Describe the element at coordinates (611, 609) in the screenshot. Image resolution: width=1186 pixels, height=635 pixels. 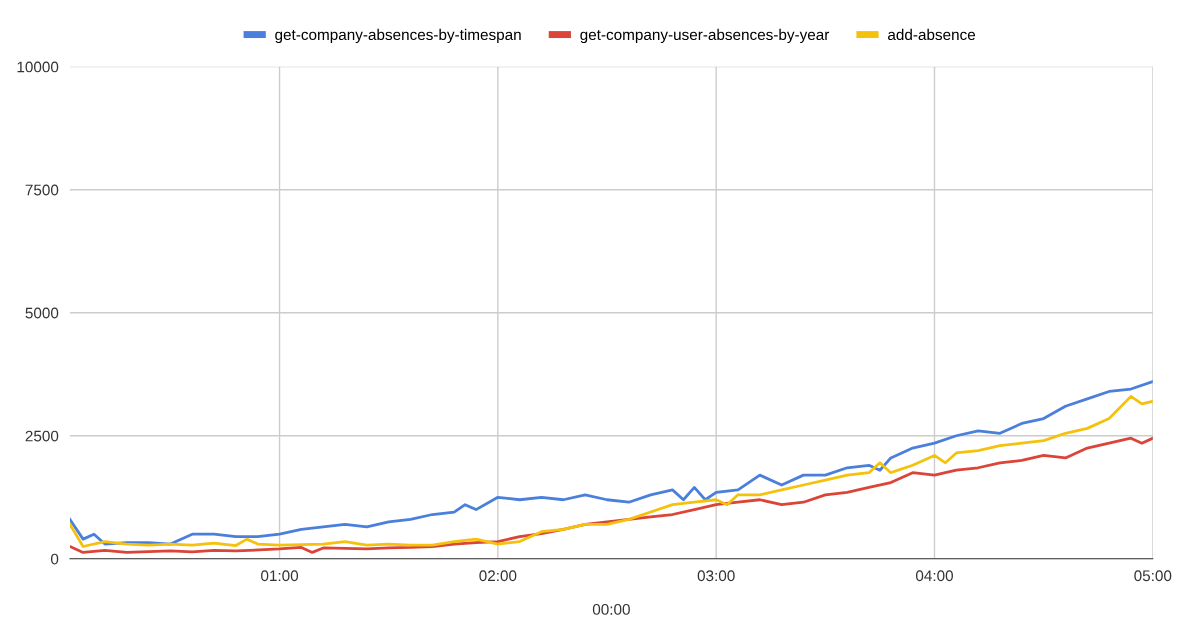
I see `x-axis-title: 00:00` at that location.